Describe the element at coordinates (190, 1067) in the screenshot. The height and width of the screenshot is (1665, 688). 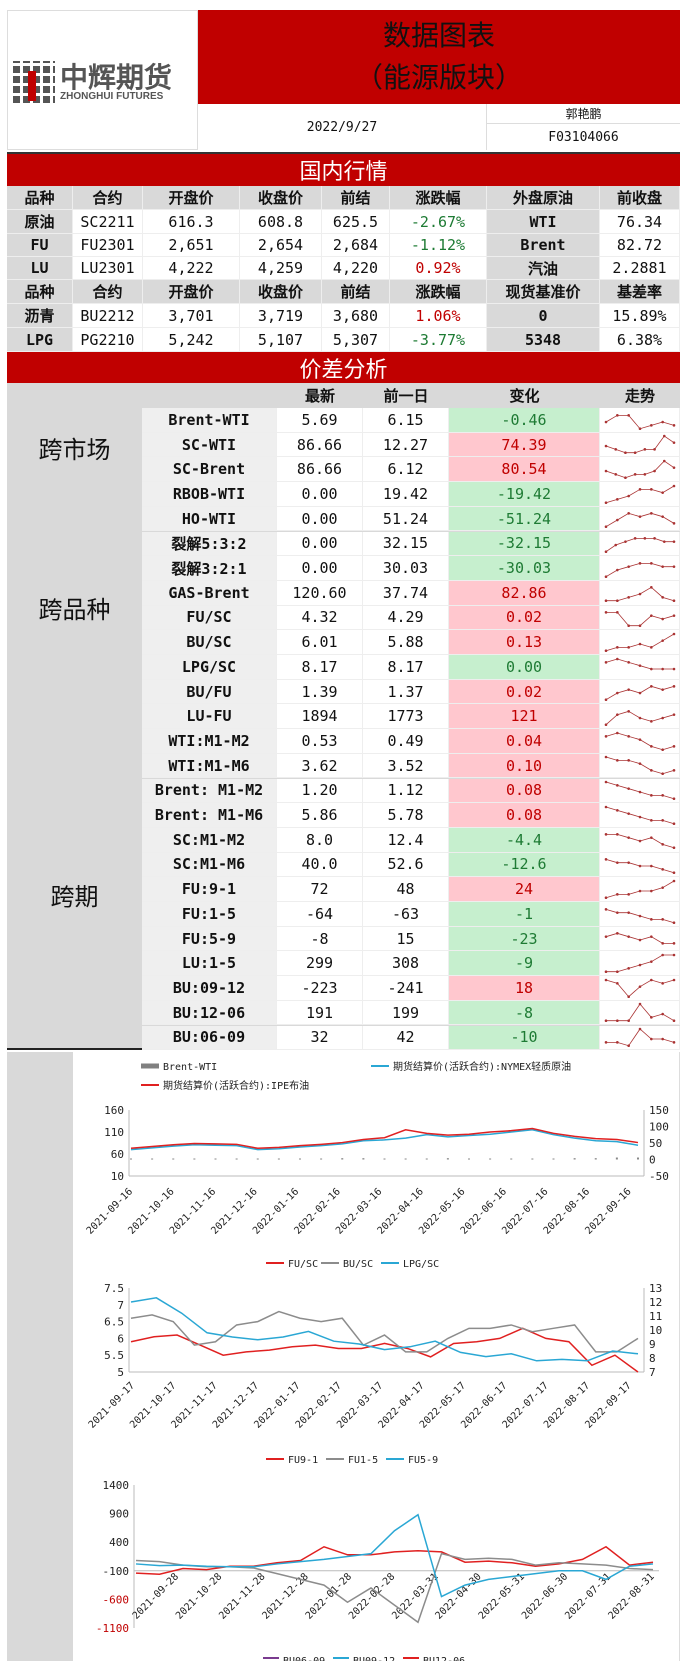
I see `legend-label: Brent-WTI` at that location.